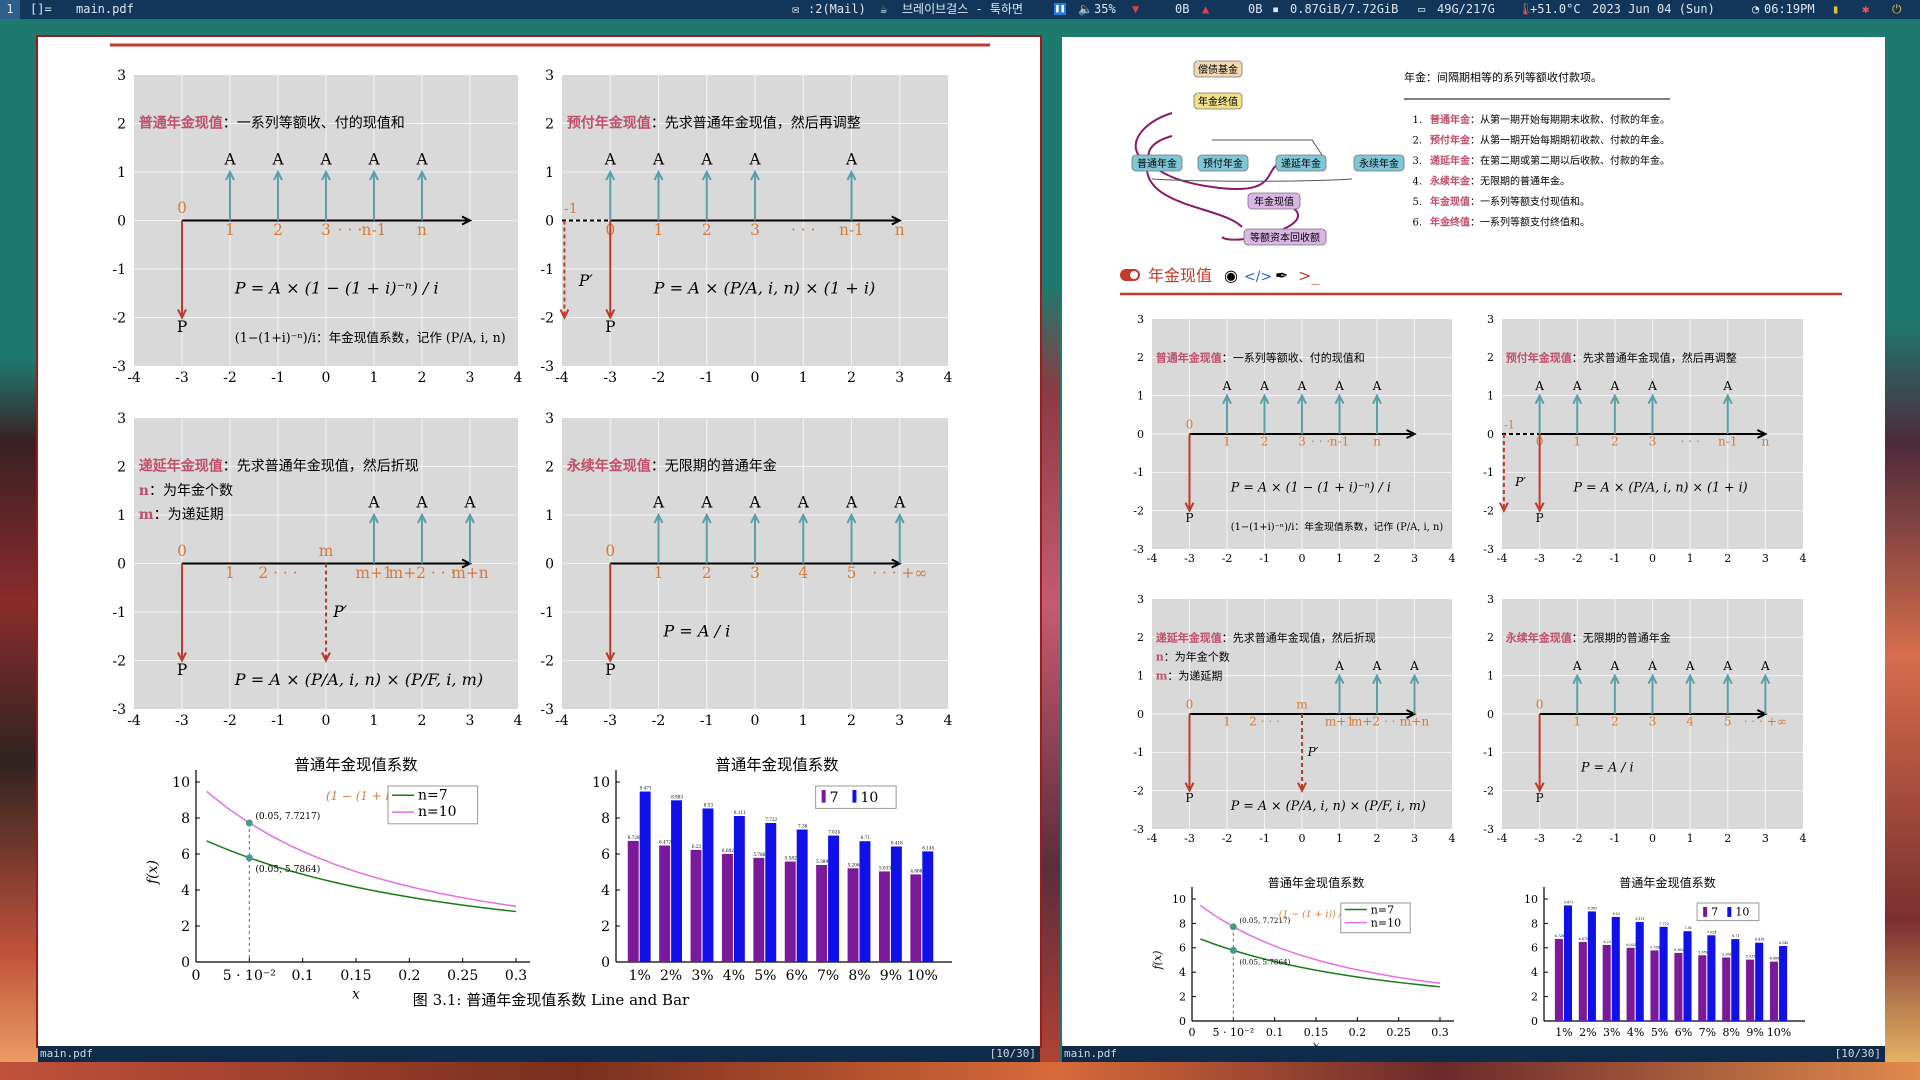 Image resolution: width=1920 pixels, height=1080 pixels. What do you see at coordinates (1415, 722) in the screenshot?
I see `period-label: m+n` at bounding box center [1415, 722].